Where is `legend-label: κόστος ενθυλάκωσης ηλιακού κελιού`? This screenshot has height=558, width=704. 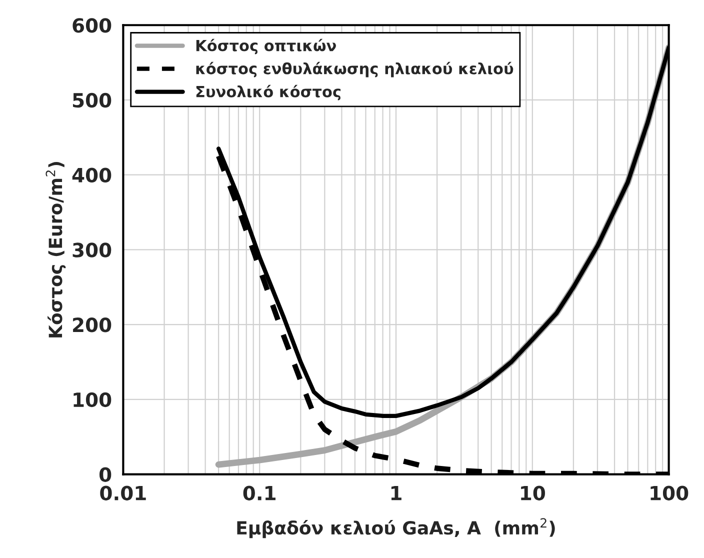
legend-label: κόστος ενθυλάκωσης ηλιακού κελιού is located at coordinates (355, 70).